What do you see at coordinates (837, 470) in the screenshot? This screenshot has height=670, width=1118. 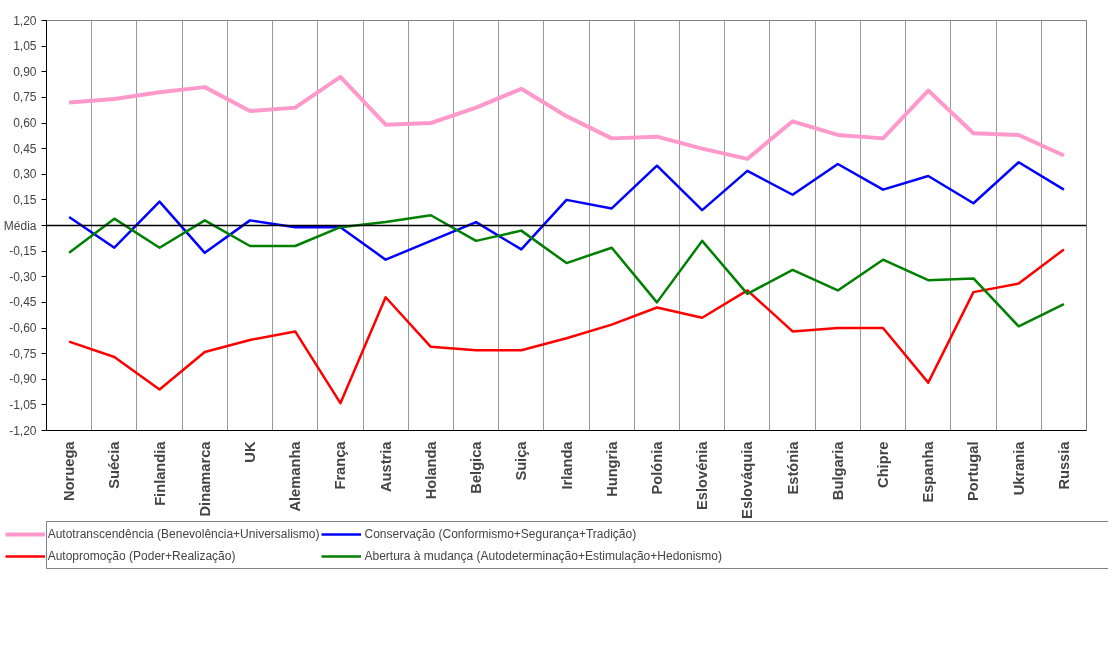 I see `x-tick-label: Bulgaria` at bounding box center [837, 470].